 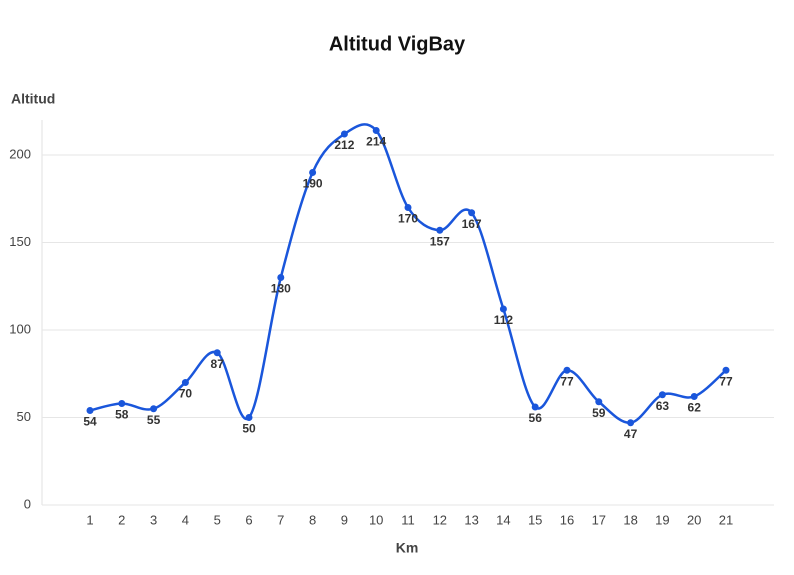 What do you see at coordinates (313, 184) in the screenshot?
I see `data-label: 190` at bounding box center [313, 184].